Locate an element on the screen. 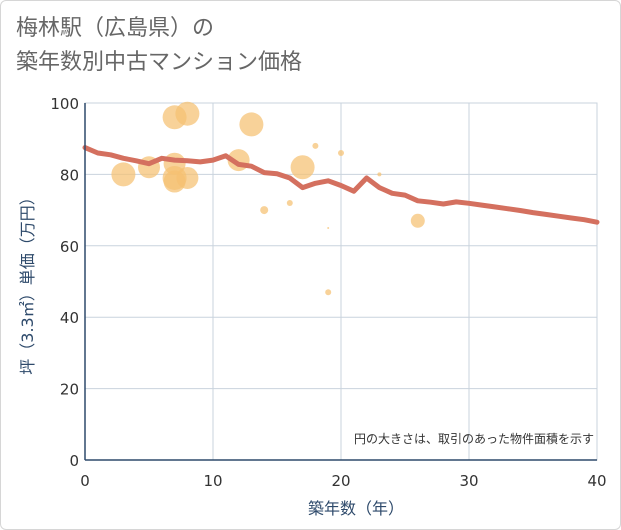 The image size is (621, 530). x-tick-label: 30 is located at coordinates (468, 481).